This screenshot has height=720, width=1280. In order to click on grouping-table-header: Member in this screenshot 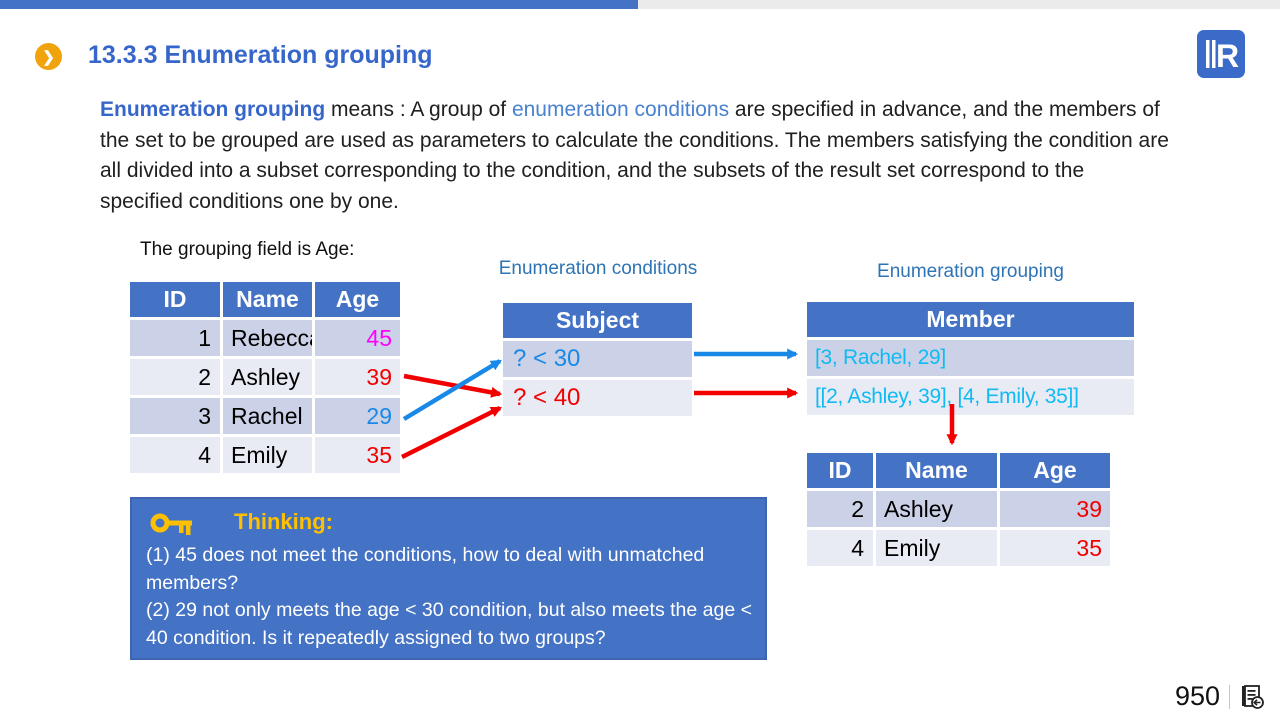, I will do `click(970, 319)`.